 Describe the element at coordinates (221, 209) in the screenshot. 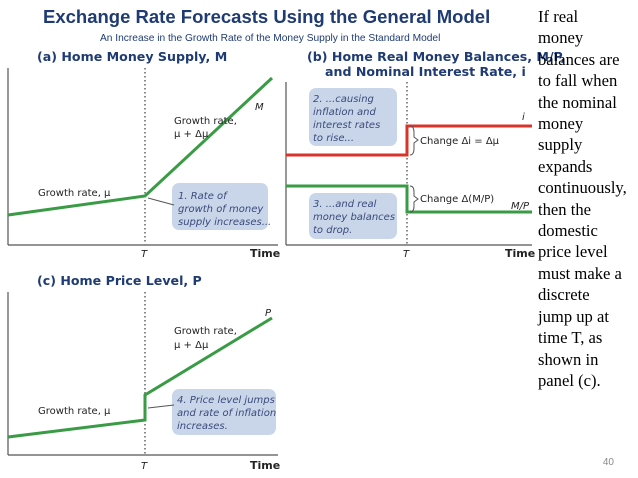

I see `panel-a-callout-line-2: growth of money` at that location.